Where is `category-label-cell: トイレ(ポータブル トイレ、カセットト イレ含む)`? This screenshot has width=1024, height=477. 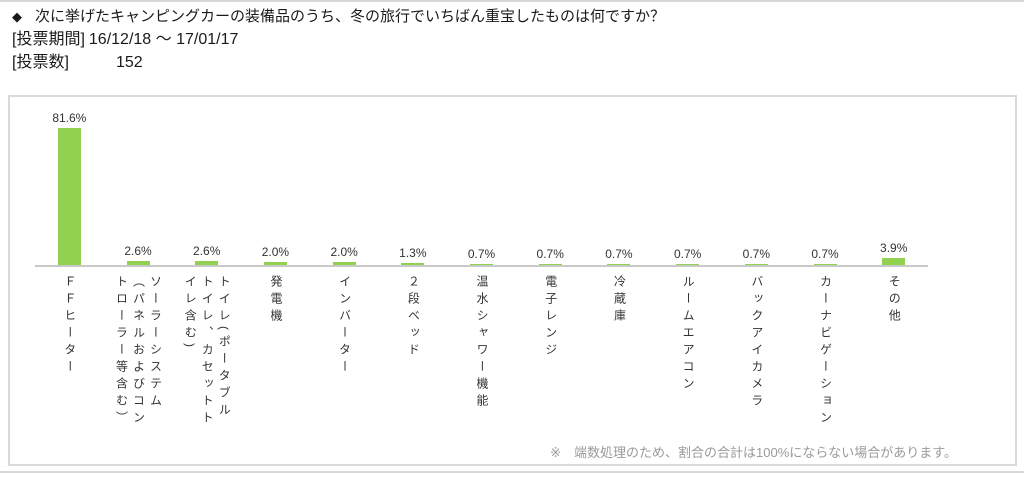
category-label-cell: トイレ(ポータブル トイレ、カセットト イレ含む) is located at coordinates (206, 371).